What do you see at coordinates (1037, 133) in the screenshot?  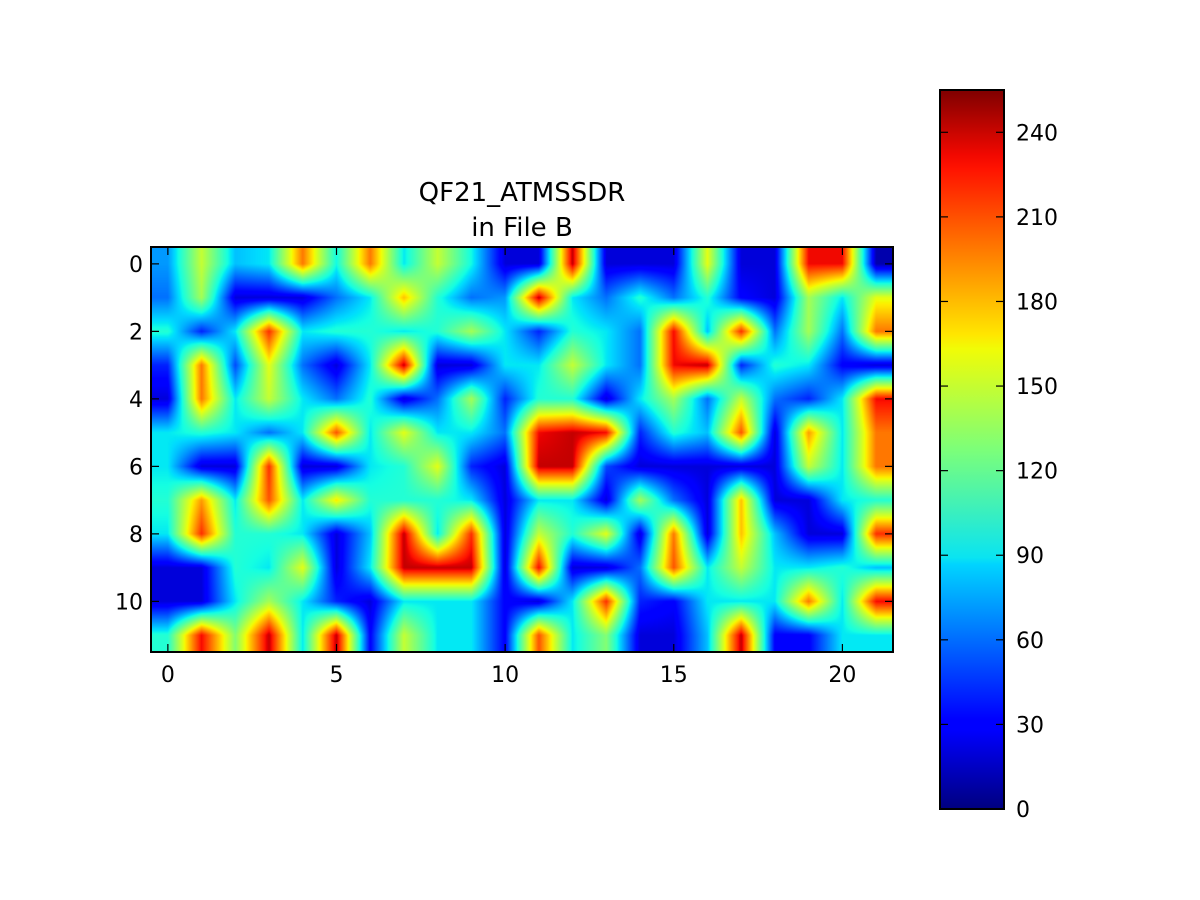 I see `colorbar-tick-label: 240` at bounding box center [1037, 133].